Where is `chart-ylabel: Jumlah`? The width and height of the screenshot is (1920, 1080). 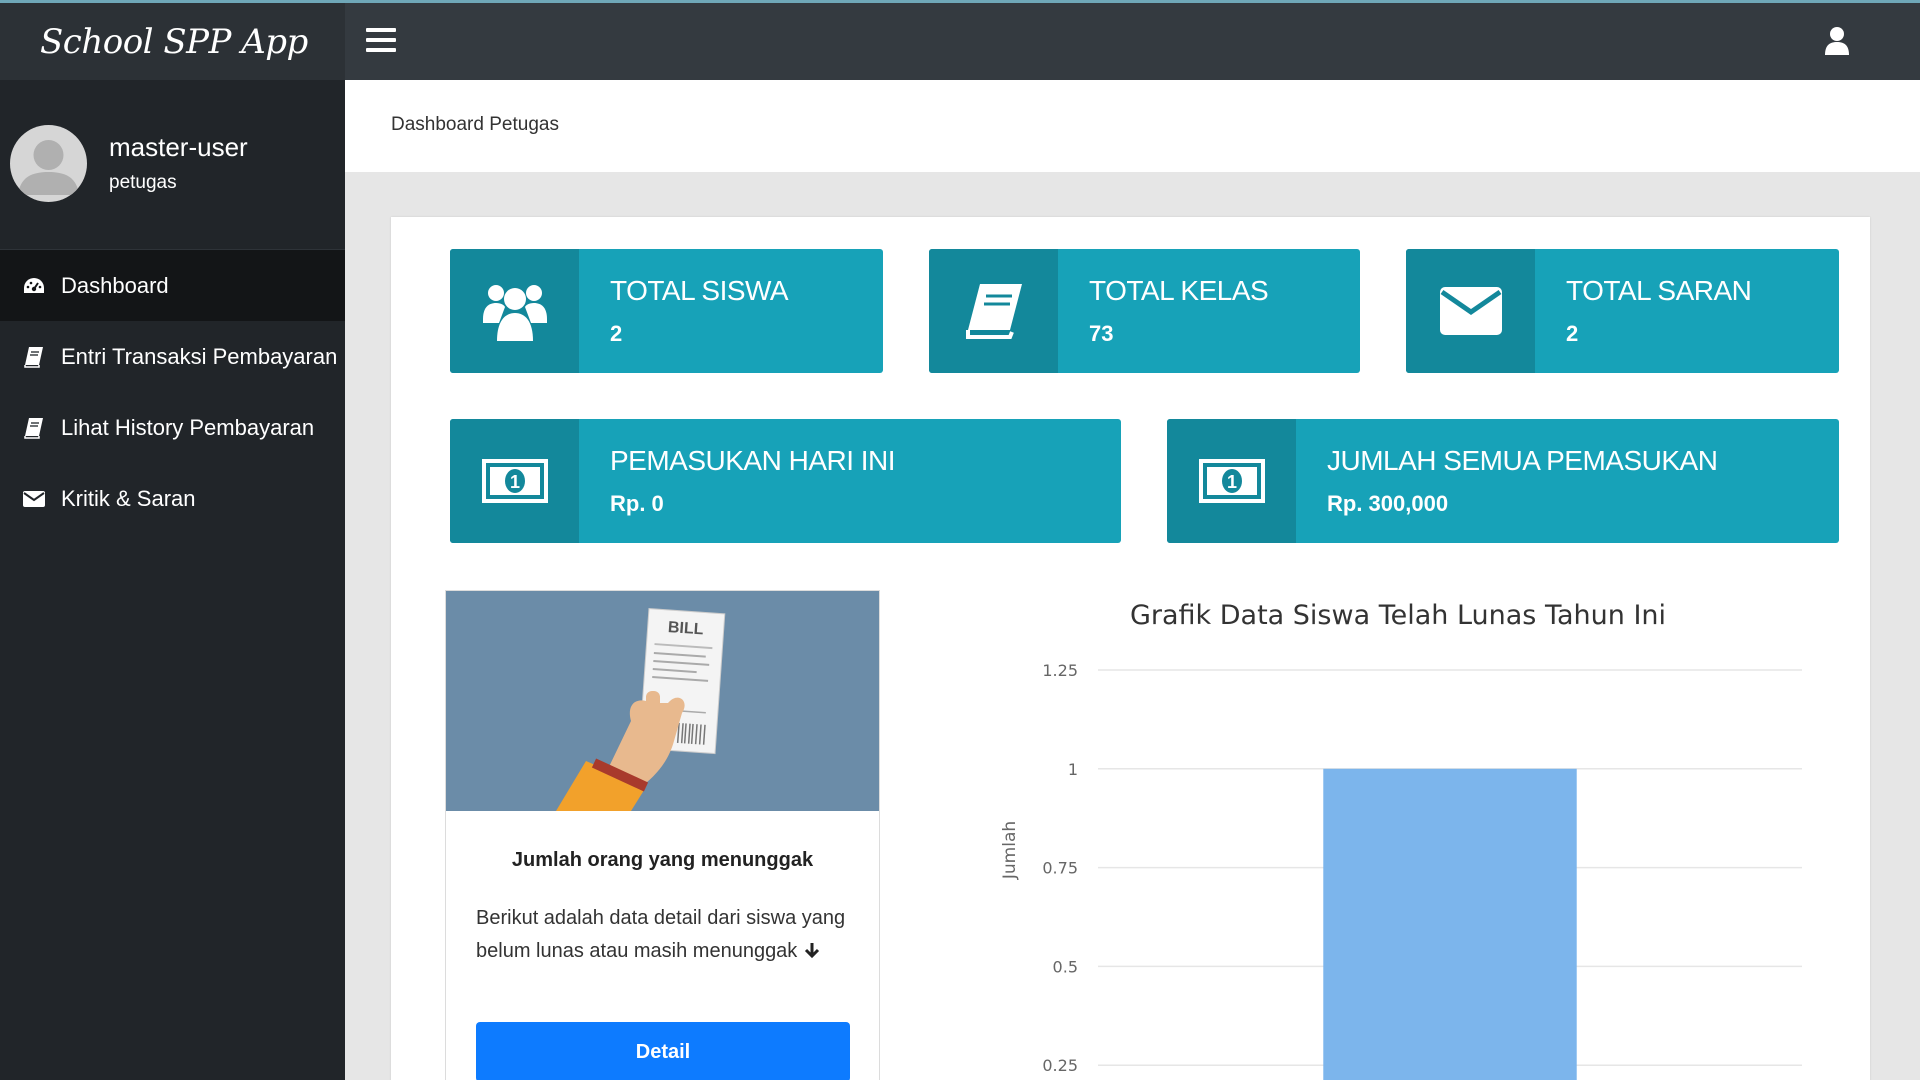 chart-ylabel: Jumlah is located at coordinates (1010, 850).